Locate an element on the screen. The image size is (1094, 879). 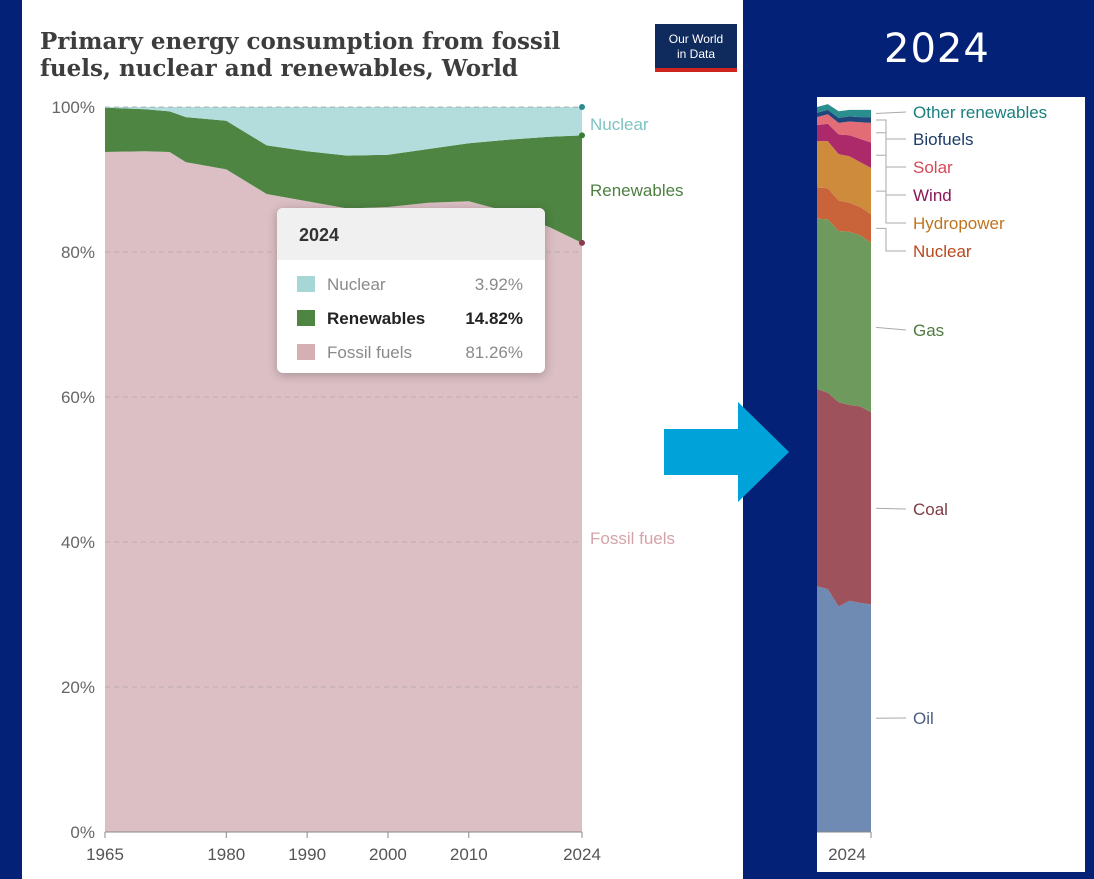
tooltip-row-label: Fossil fuels is located at coordinates (370, 352).